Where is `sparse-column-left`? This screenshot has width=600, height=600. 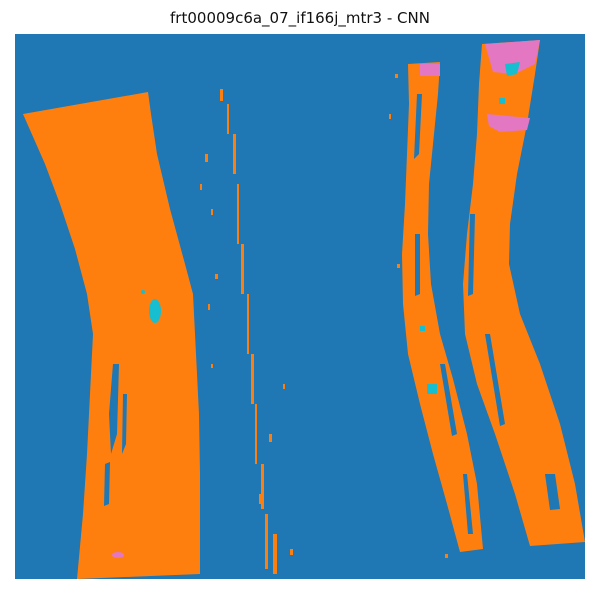
sparse-column-left is located at coordinates (238, 331).